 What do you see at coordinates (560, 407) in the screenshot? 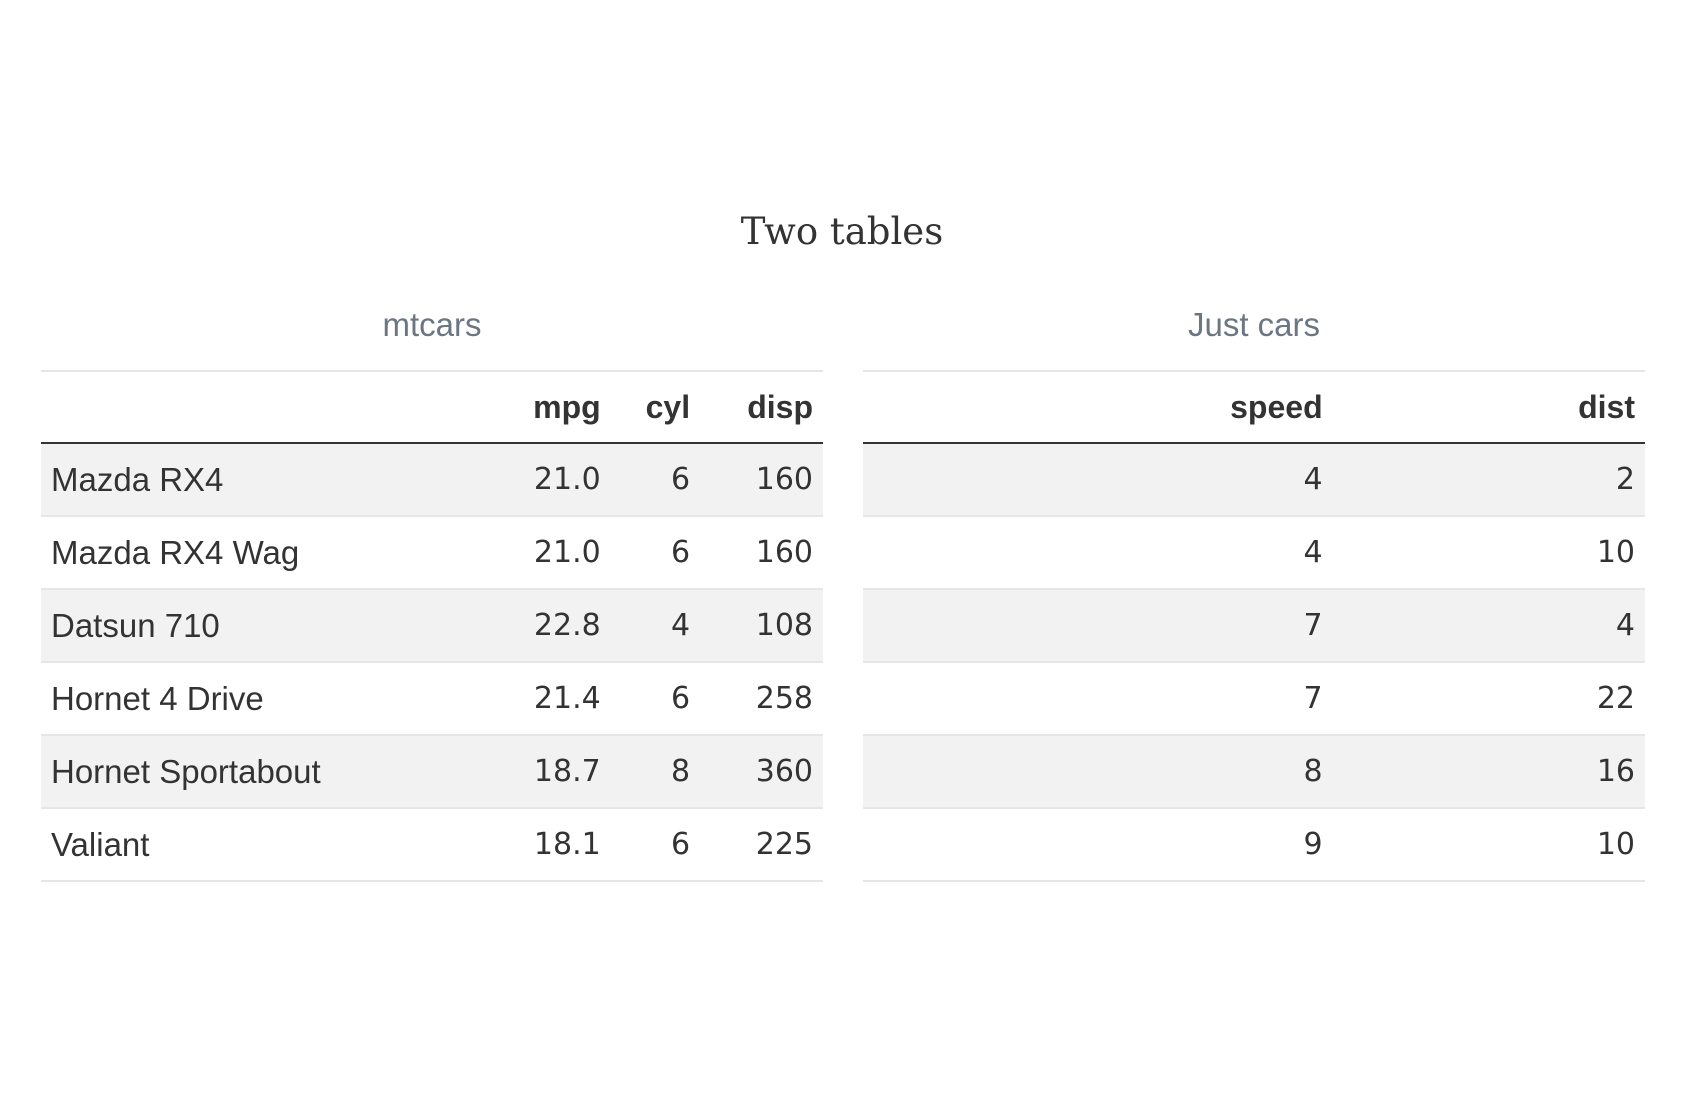
I see `column-header: mpg` at bounding box center [560, 407].